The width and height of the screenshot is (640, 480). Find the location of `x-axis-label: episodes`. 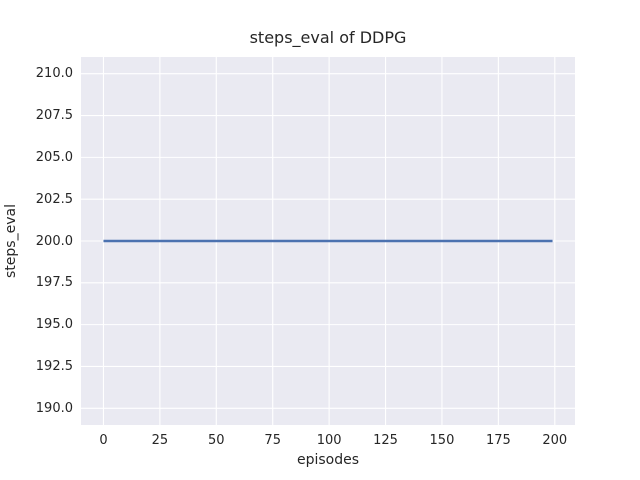

x-axis-label: episodes is located at coordinates (328, 460).